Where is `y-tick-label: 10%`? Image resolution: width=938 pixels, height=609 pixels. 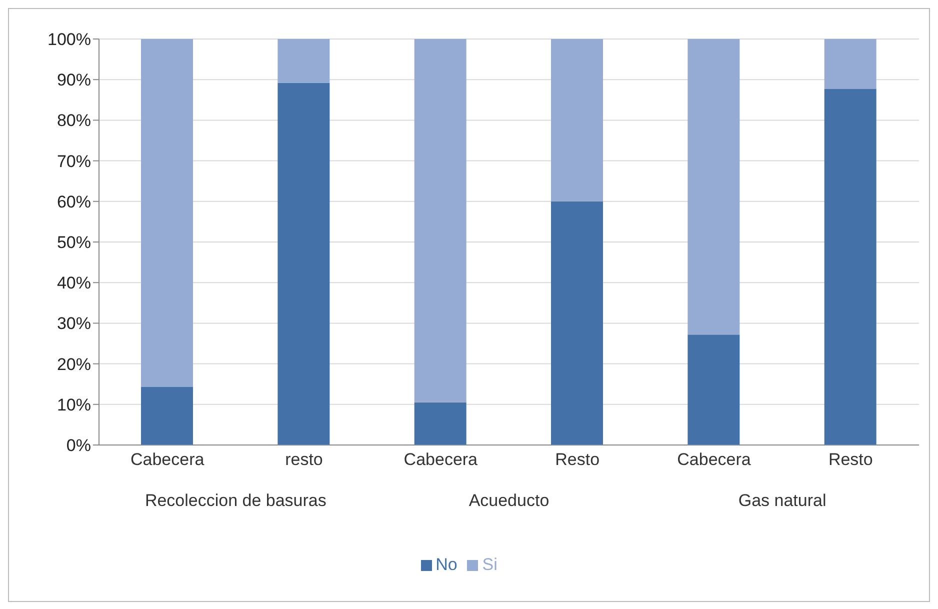 y-tick-label: 10% is located at coordinates (73, 404).